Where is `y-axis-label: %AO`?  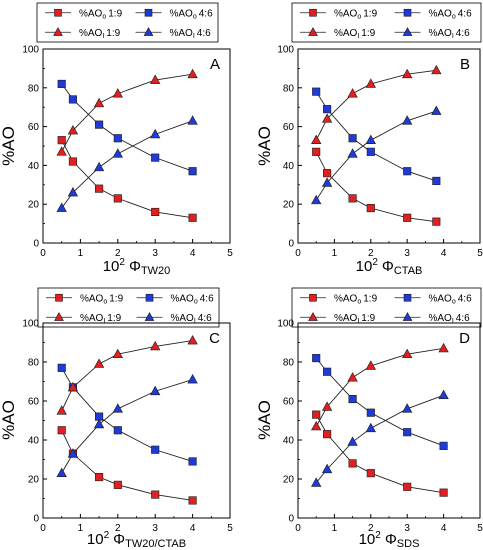 y-axis-label: %AO is located at coordinates (9, 420).